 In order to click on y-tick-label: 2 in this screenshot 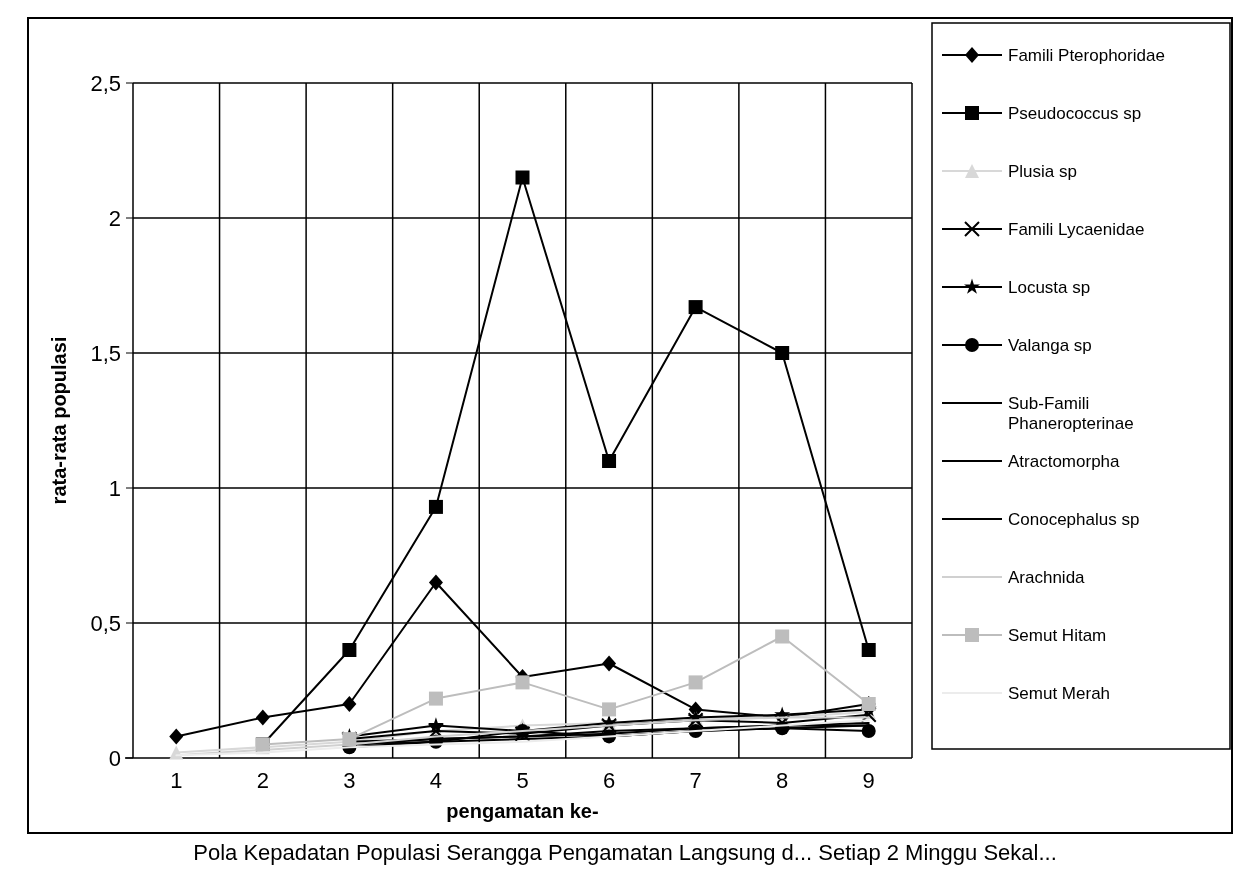, I will do `click(114, 218)`.